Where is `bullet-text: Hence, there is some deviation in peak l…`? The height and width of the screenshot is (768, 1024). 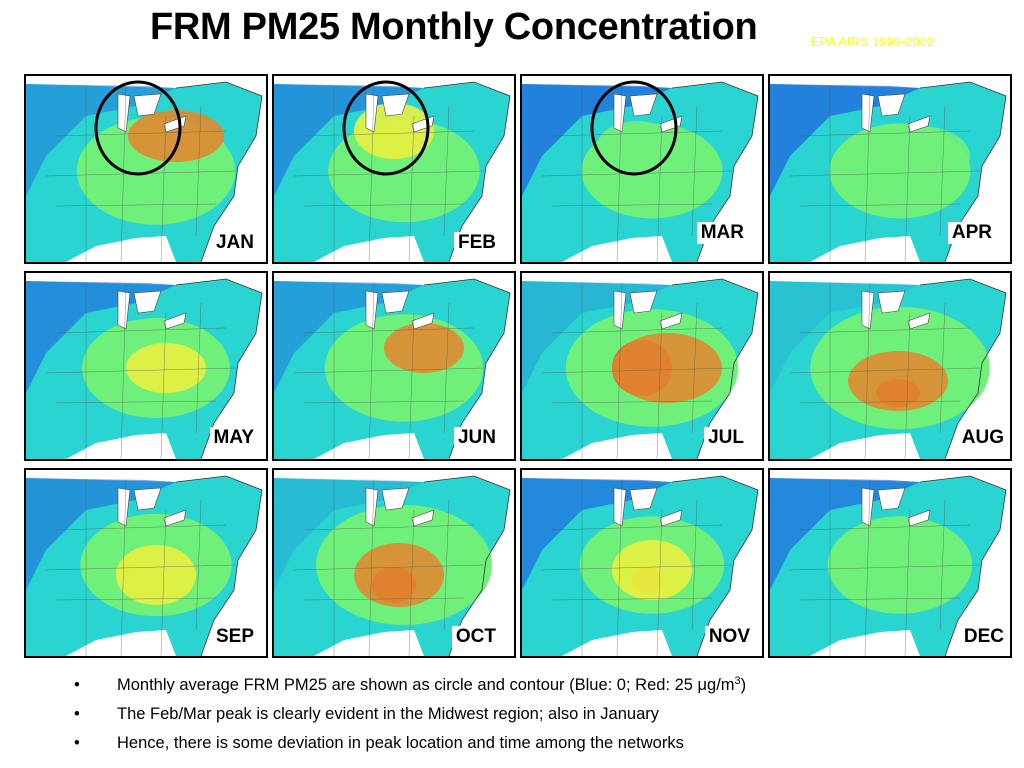
bullet-text: Hence, there is some deviation in peak l… is located at coordinates (400, 743).